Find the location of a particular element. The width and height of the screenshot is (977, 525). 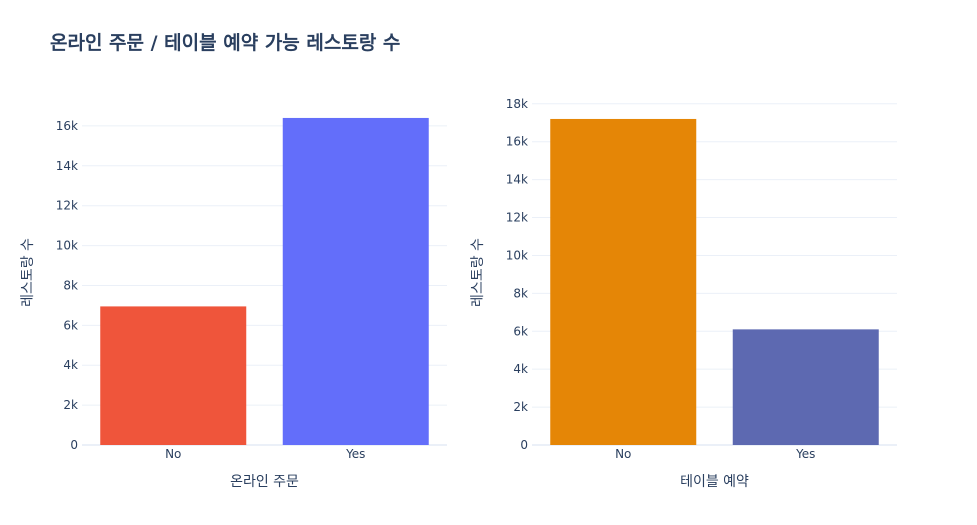

x-axis-title: 온라인 주문 is located at coordinates (264, 482).